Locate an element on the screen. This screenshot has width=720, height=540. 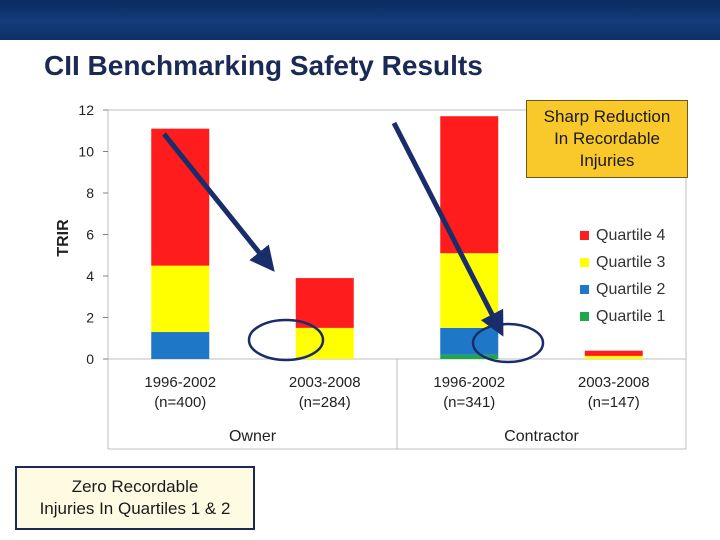
callout-line: In Recordable is located at coordinates (607, 138).